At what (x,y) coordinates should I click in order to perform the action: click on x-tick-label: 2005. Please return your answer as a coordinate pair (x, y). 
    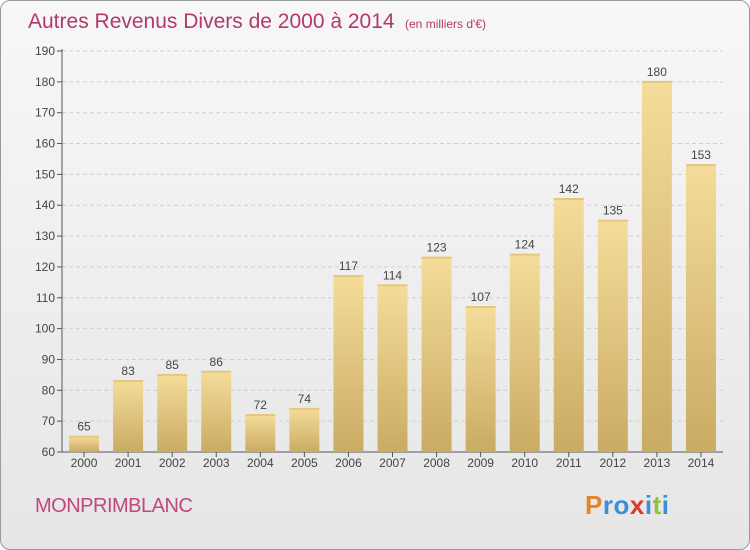
    Looking at the image, I should click on (304, 463).